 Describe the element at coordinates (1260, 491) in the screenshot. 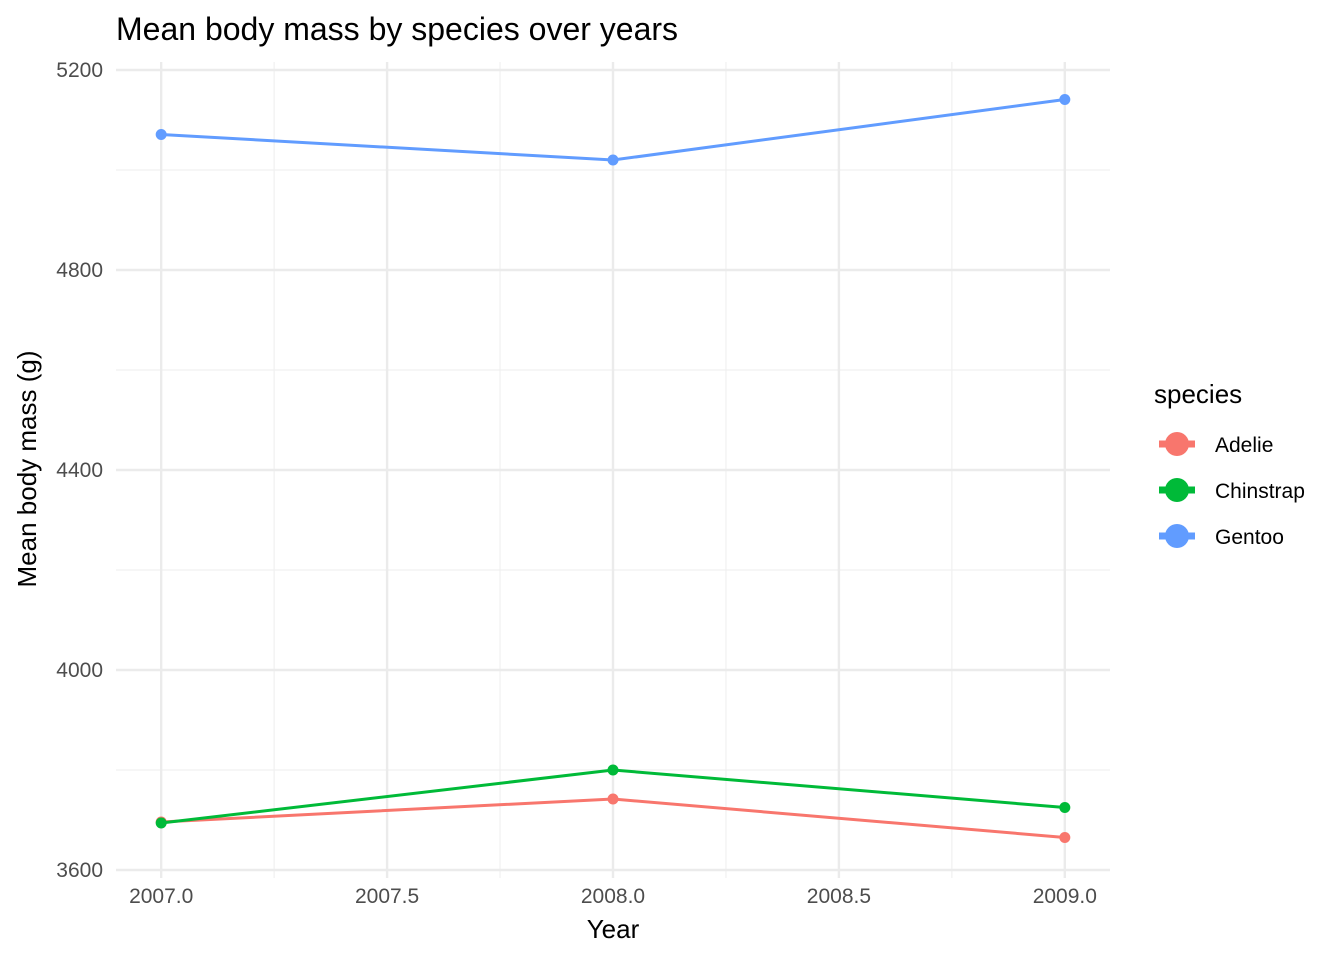

I see `legend-label-chinstrap: Chinstrap` at that location.